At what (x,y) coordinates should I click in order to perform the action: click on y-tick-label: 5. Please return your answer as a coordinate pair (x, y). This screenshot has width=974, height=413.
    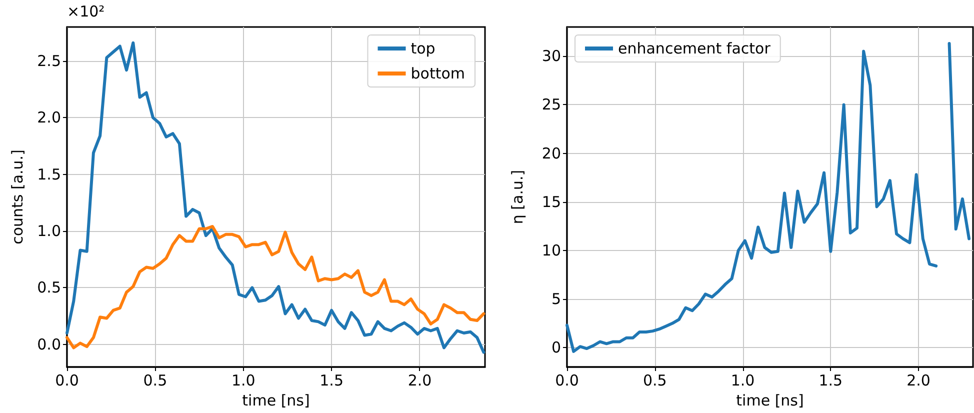
    Looking at the image, I should click on (556, 299).